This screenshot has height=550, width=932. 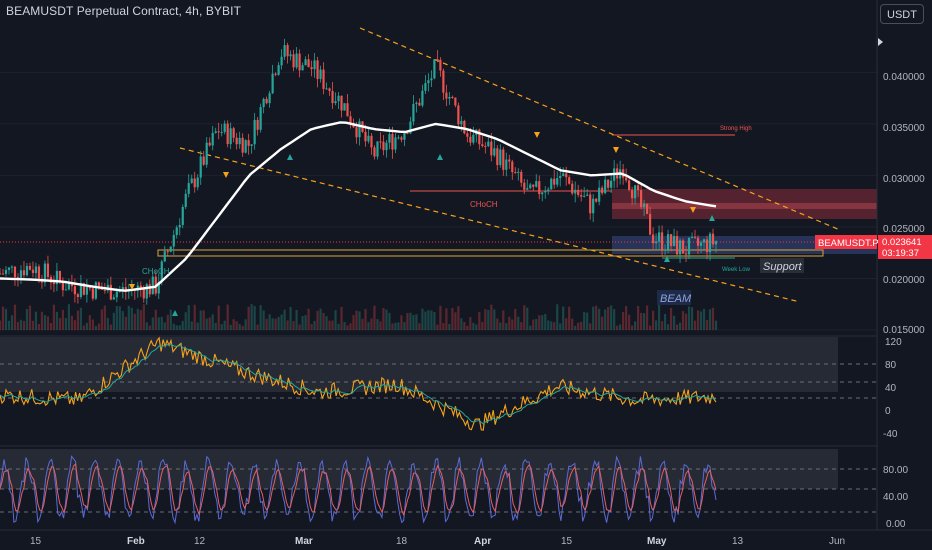 What do you see at coordinates (466, 538) in the screenshot?
I see `time-axis: 15 Feb 12 Mar 18 Apr 15 May 13 Jun` at bounding box center [466, 538].